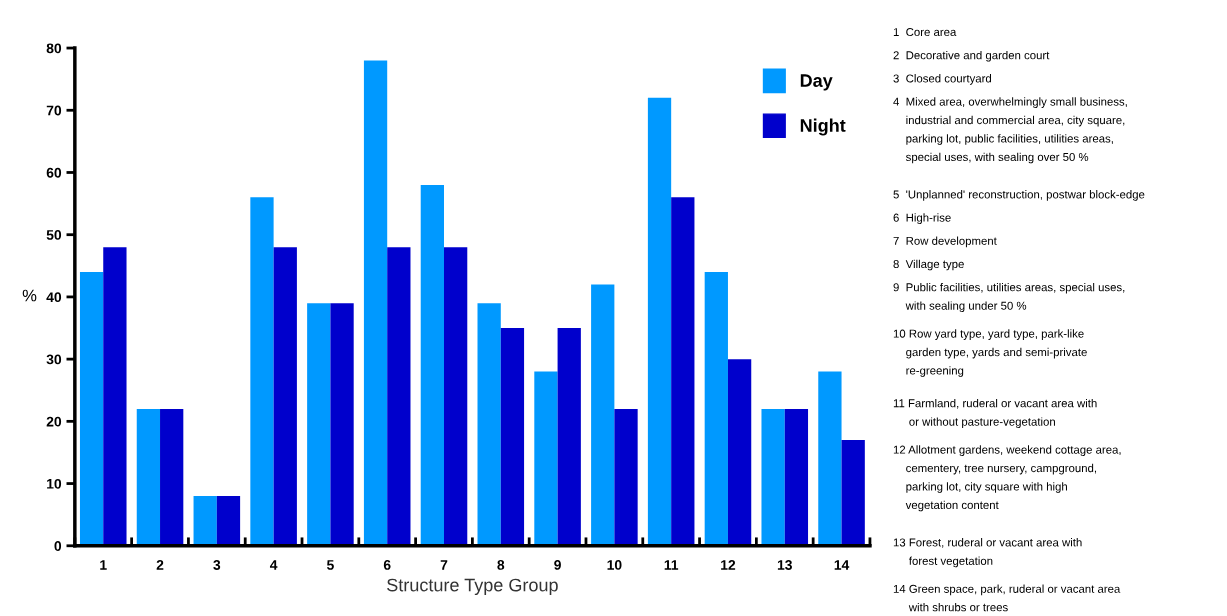  I want to click on y-tick-label: 50, so click(54, 235).